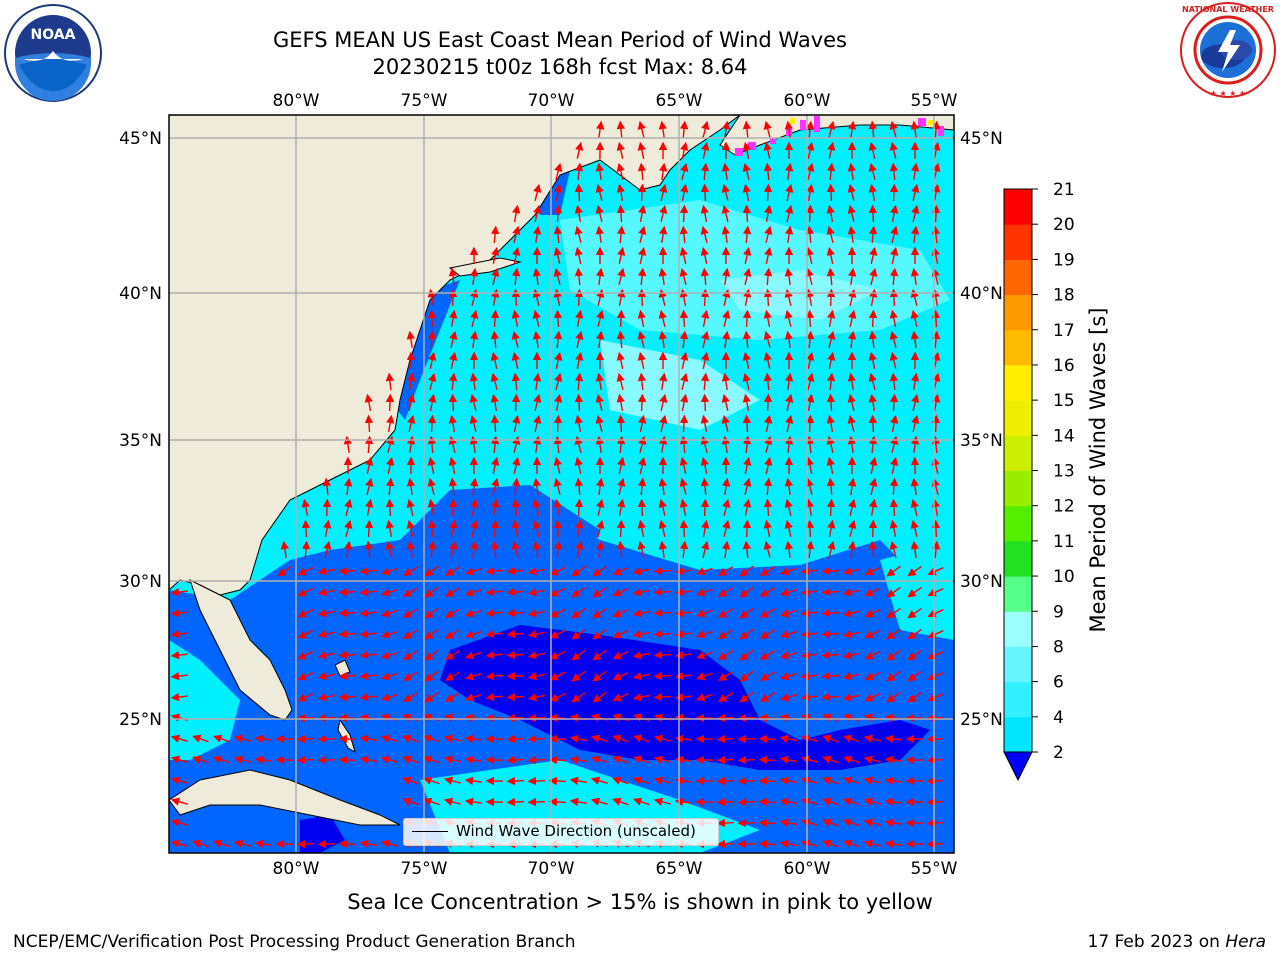 The height and width of the screenshot is (960, 1280). Describe the element at coordinates (140, 139) in the screenshot. I see `lat-label: 45°N` at that location.